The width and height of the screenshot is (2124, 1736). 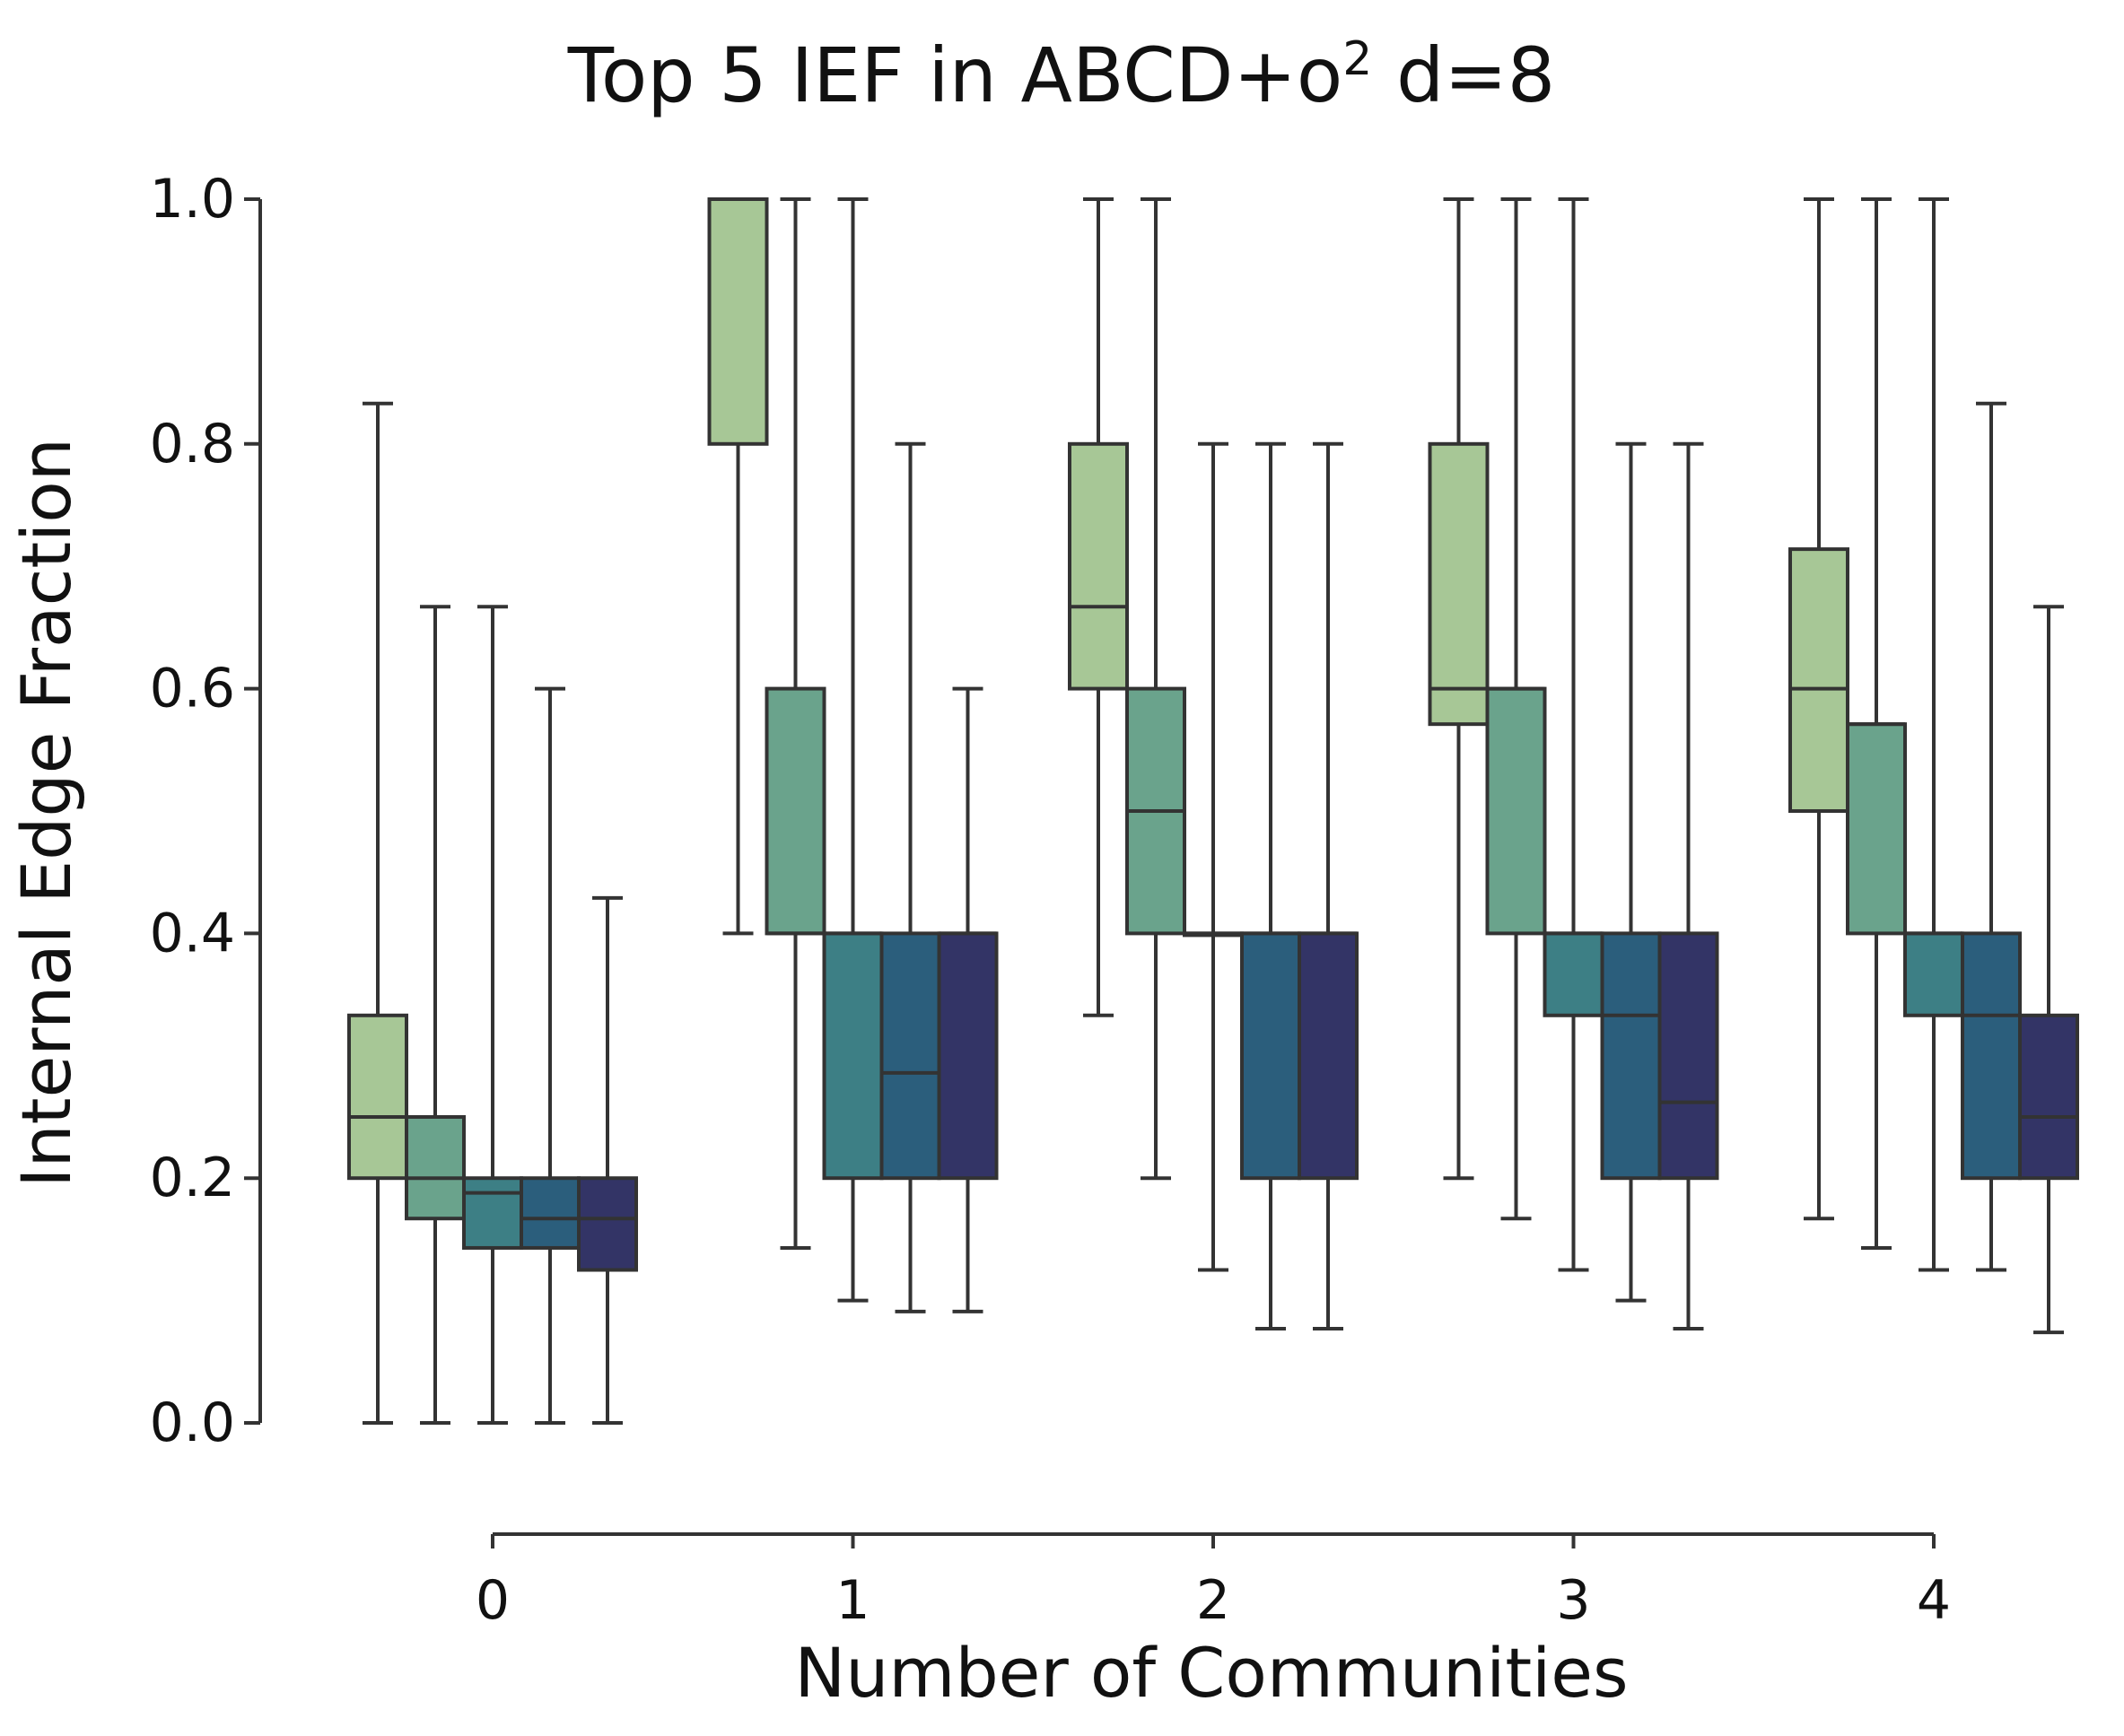 I want to click on box-group-0-series-4-rect, so click(x=550, y=1213).